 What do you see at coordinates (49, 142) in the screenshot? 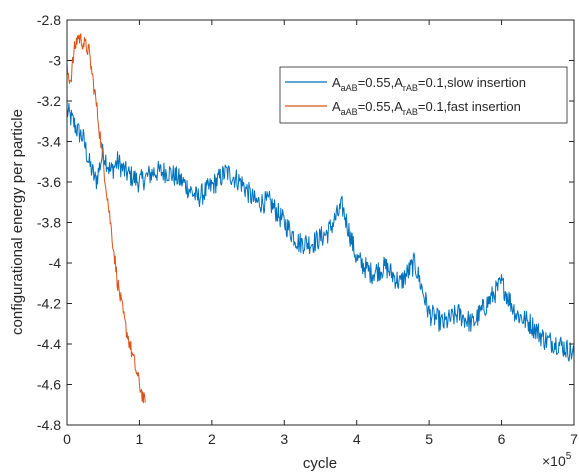
I see `y-tick-label: -3.4` at bounding box center [49, 142].